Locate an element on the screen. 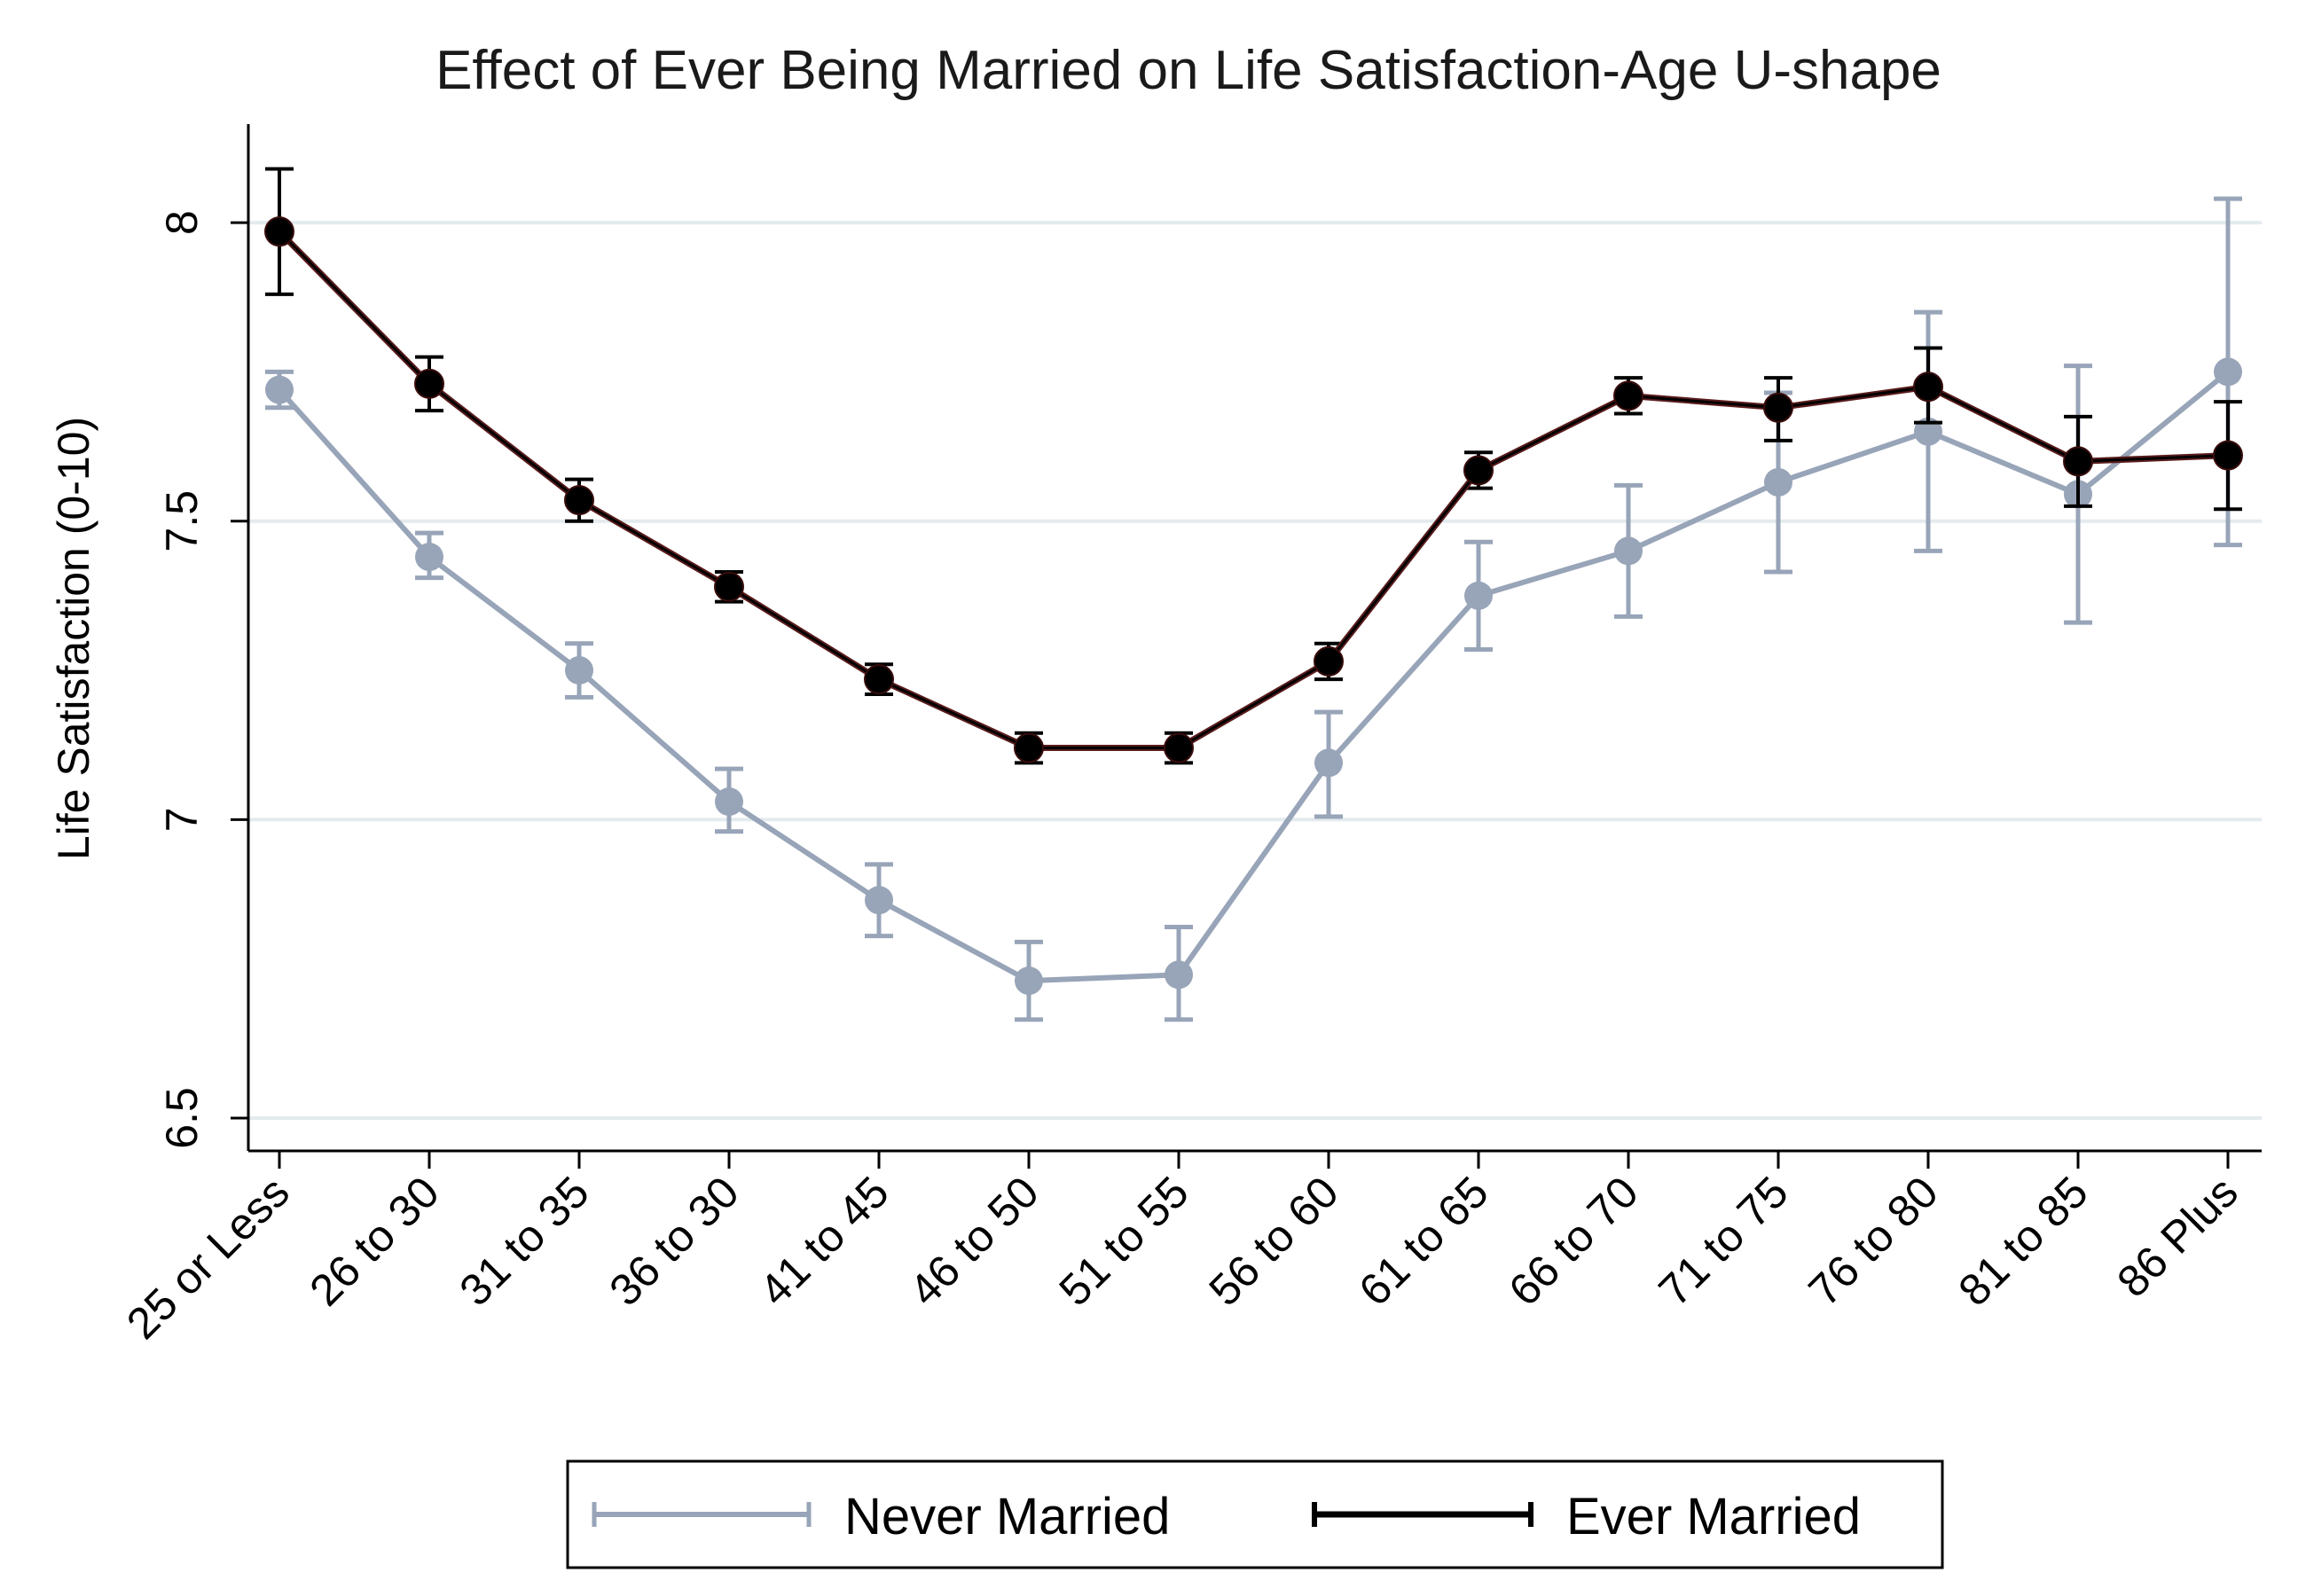  y-tick-label-6-5: 6.5 is located at coordinates (182, 1118).